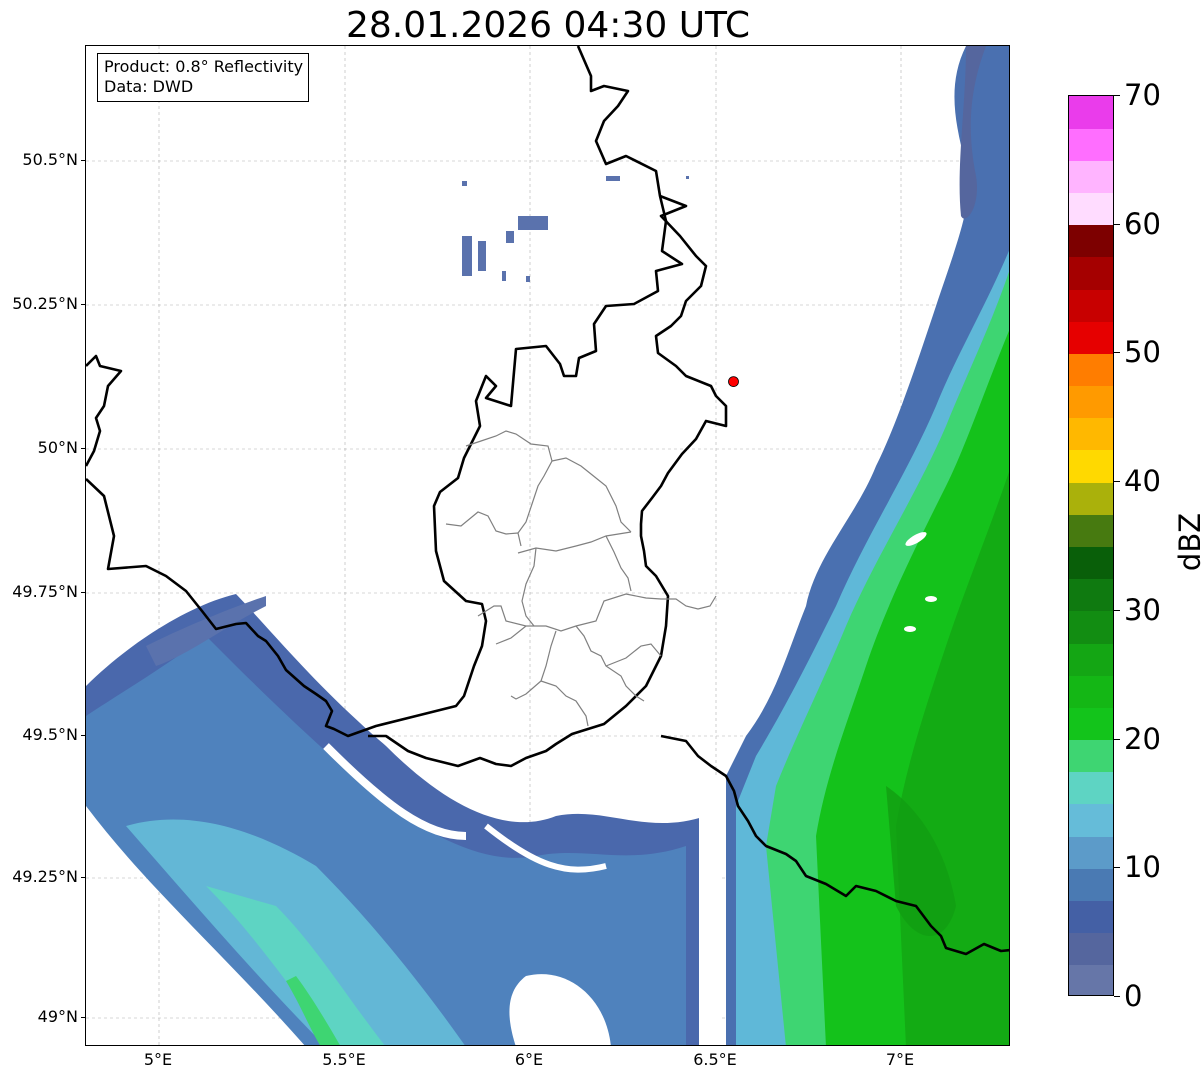 The image size is (1202, 1081). I want to click on colorbar, so click(1091, 545).